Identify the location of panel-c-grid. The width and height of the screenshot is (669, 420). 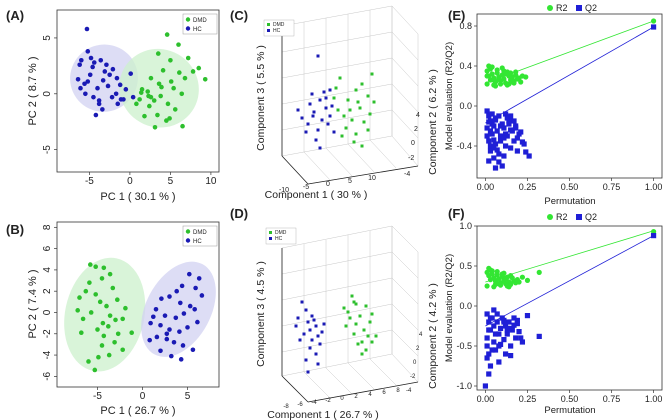
(350, 95).